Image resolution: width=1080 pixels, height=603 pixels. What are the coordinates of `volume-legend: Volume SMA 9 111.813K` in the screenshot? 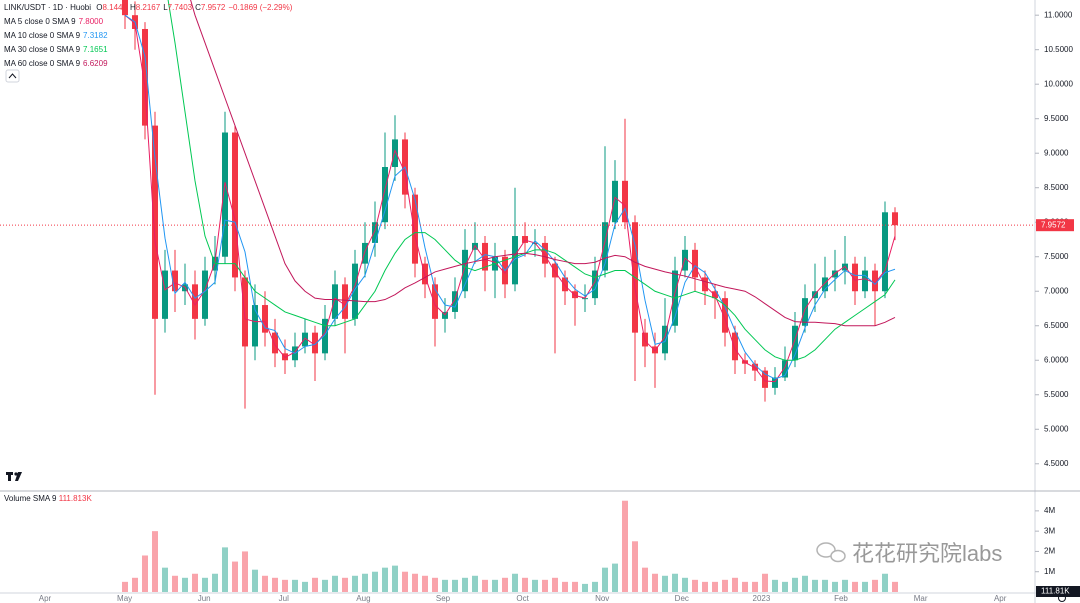 It's located at (48, 498).